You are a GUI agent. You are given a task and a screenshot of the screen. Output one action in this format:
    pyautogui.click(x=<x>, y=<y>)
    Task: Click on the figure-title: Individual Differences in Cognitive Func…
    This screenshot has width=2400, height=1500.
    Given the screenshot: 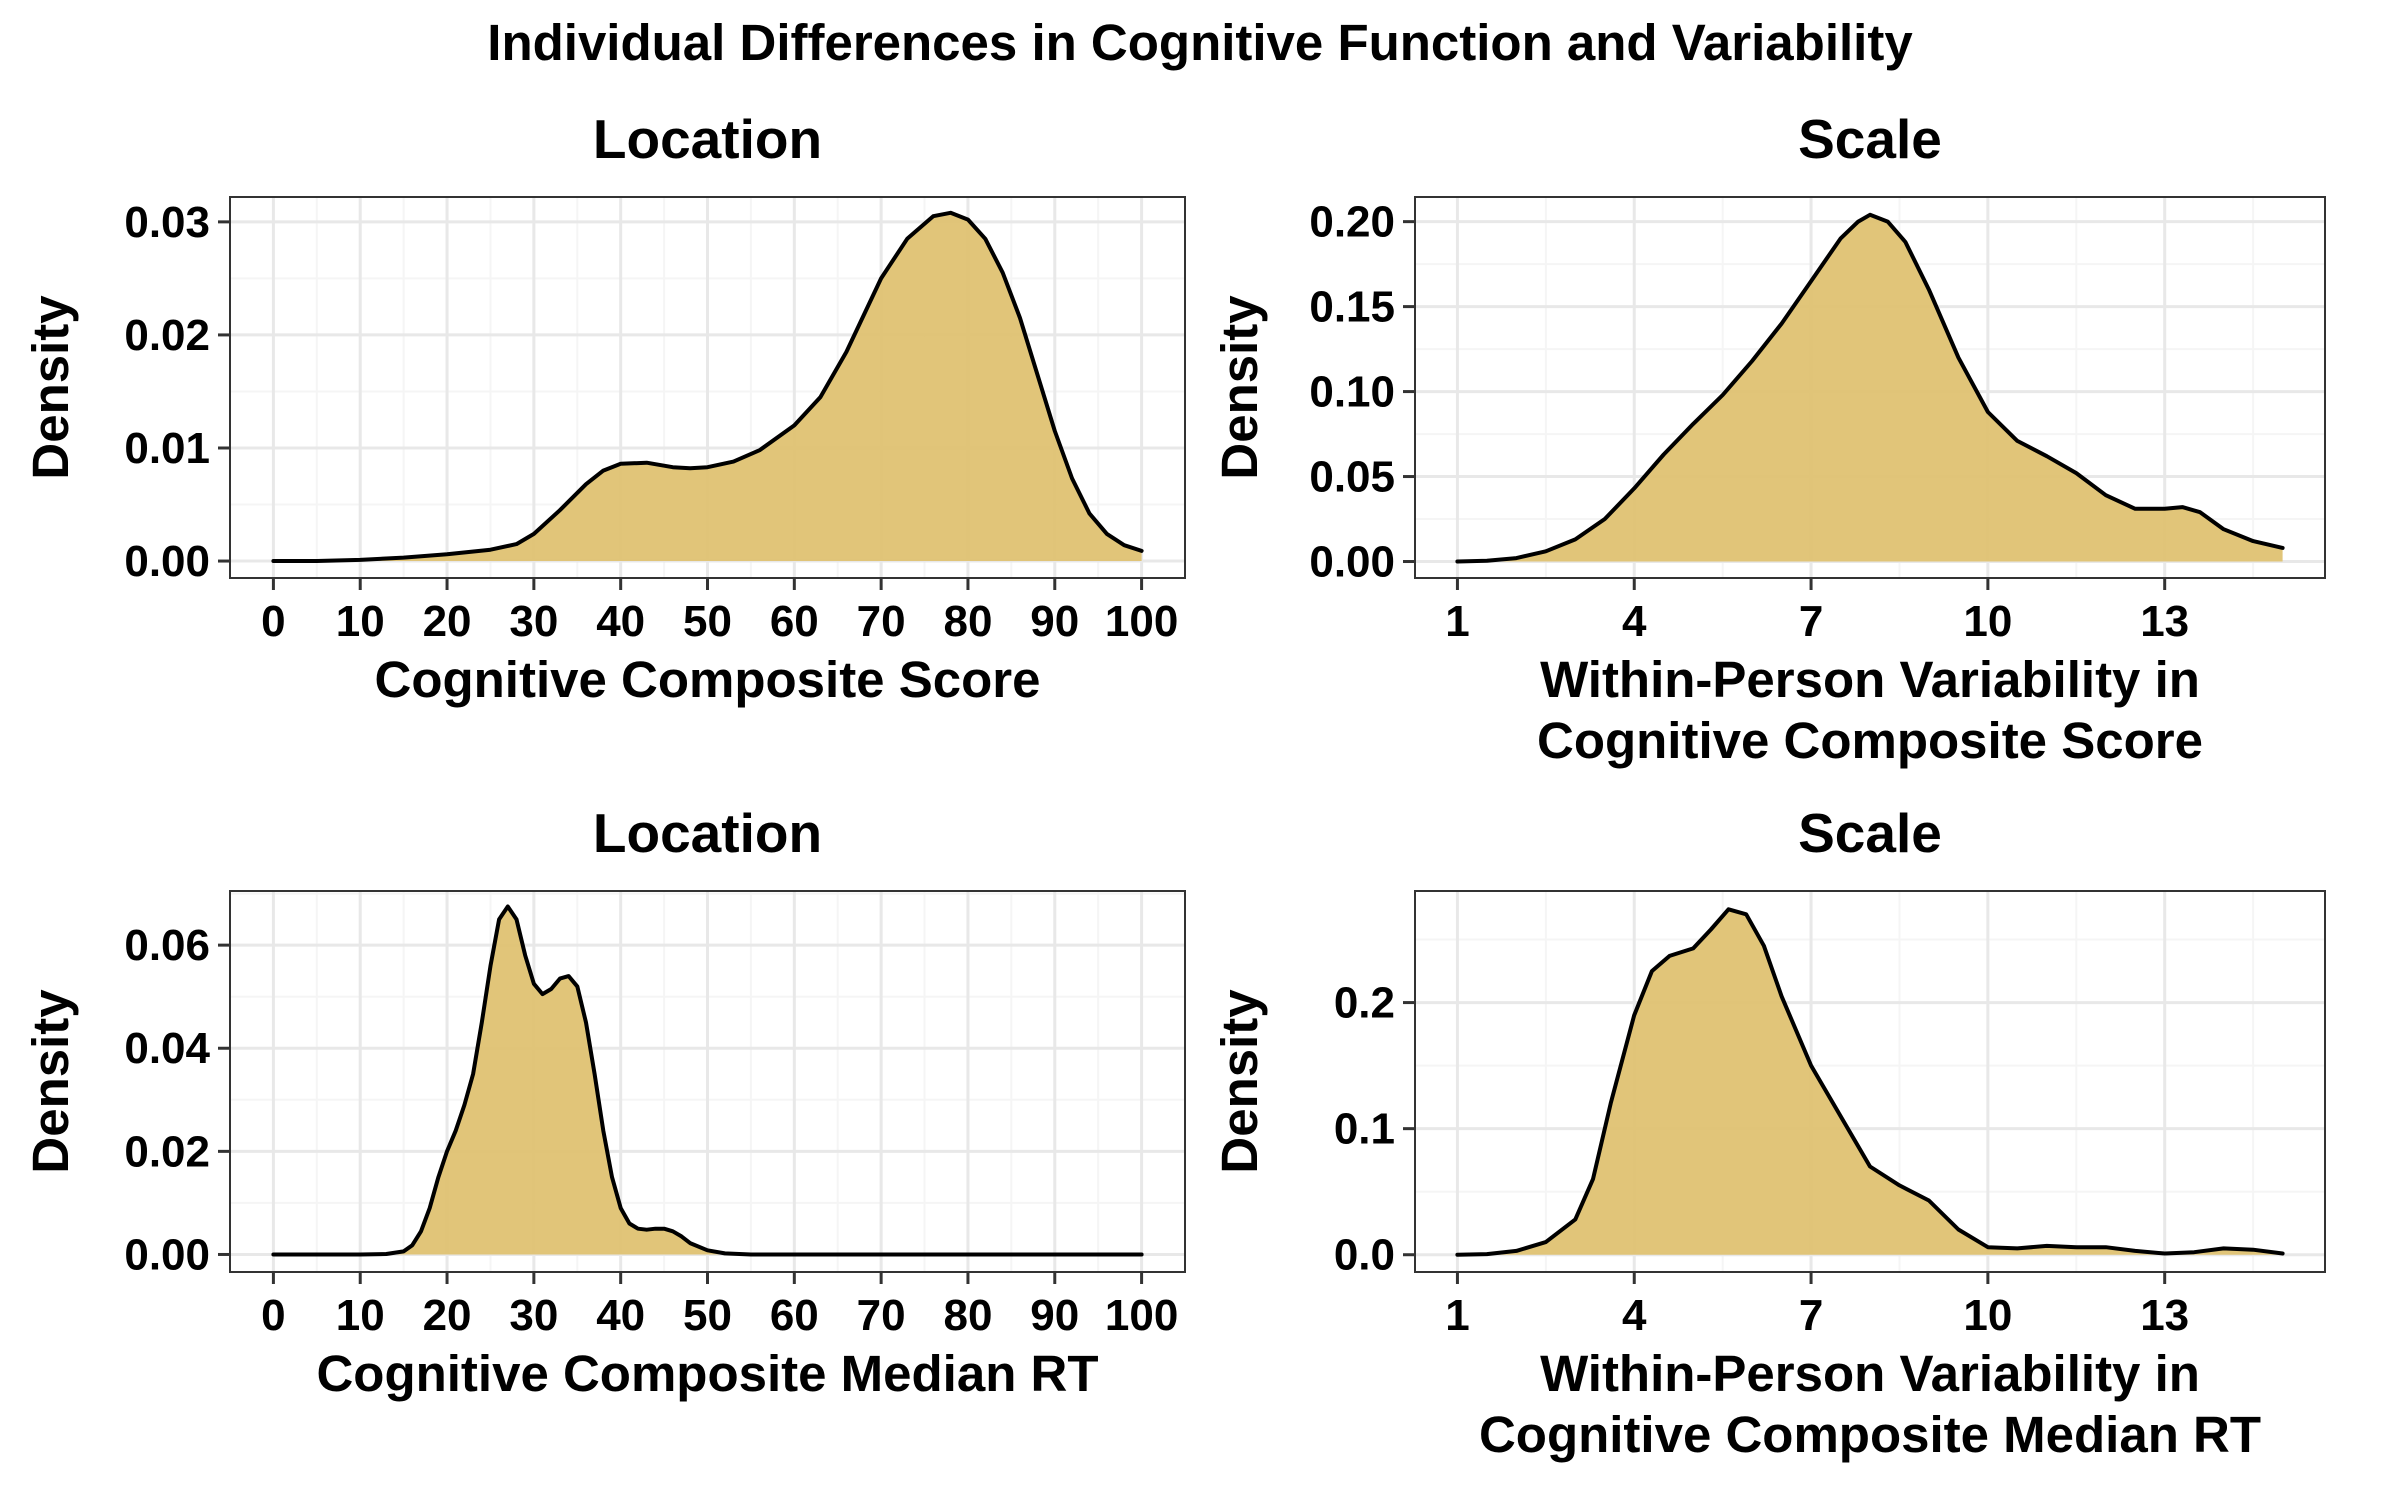 What is the action you would take?
    pyautogui.click(x=1200, y=42)
    